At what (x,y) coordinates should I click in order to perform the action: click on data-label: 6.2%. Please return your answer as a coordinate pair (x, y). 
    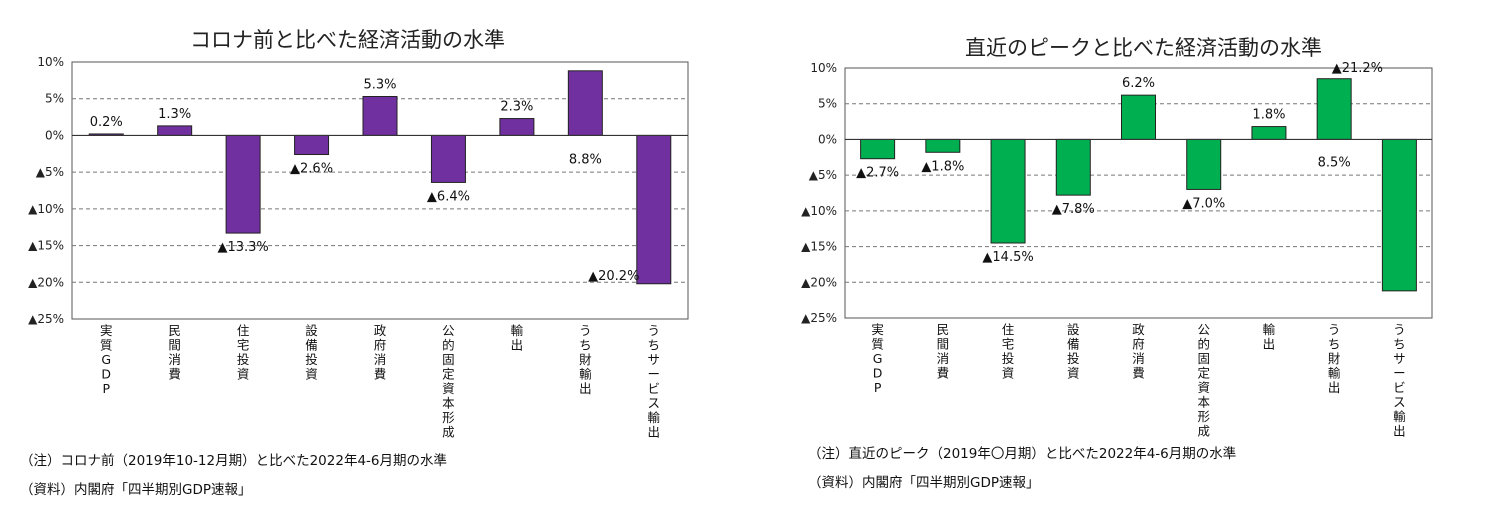
    Looking at the image, I should click on (1138, 83).